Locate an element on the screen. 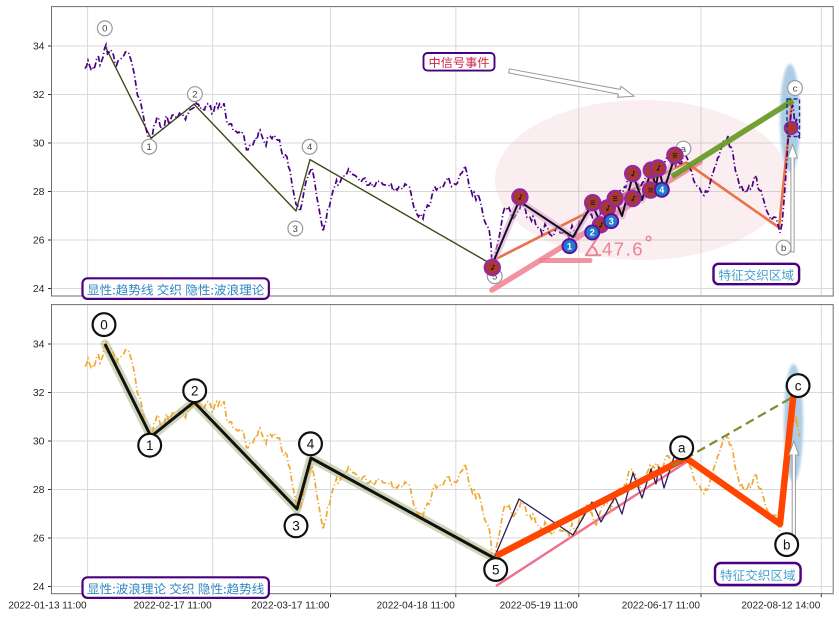 The image size is (839, 617). svg-text: 2022-08-12 14:00 is located at coordinates (780, 606).